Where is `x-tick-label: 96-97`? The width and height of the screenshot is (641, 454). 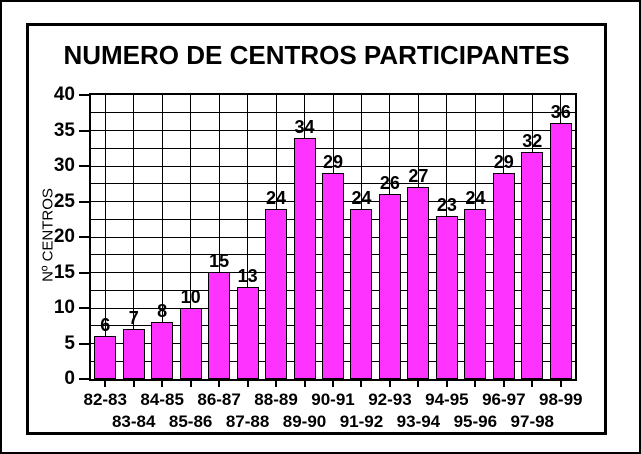 x-tick-label: 96-97 is located at coordinates (504, 399).